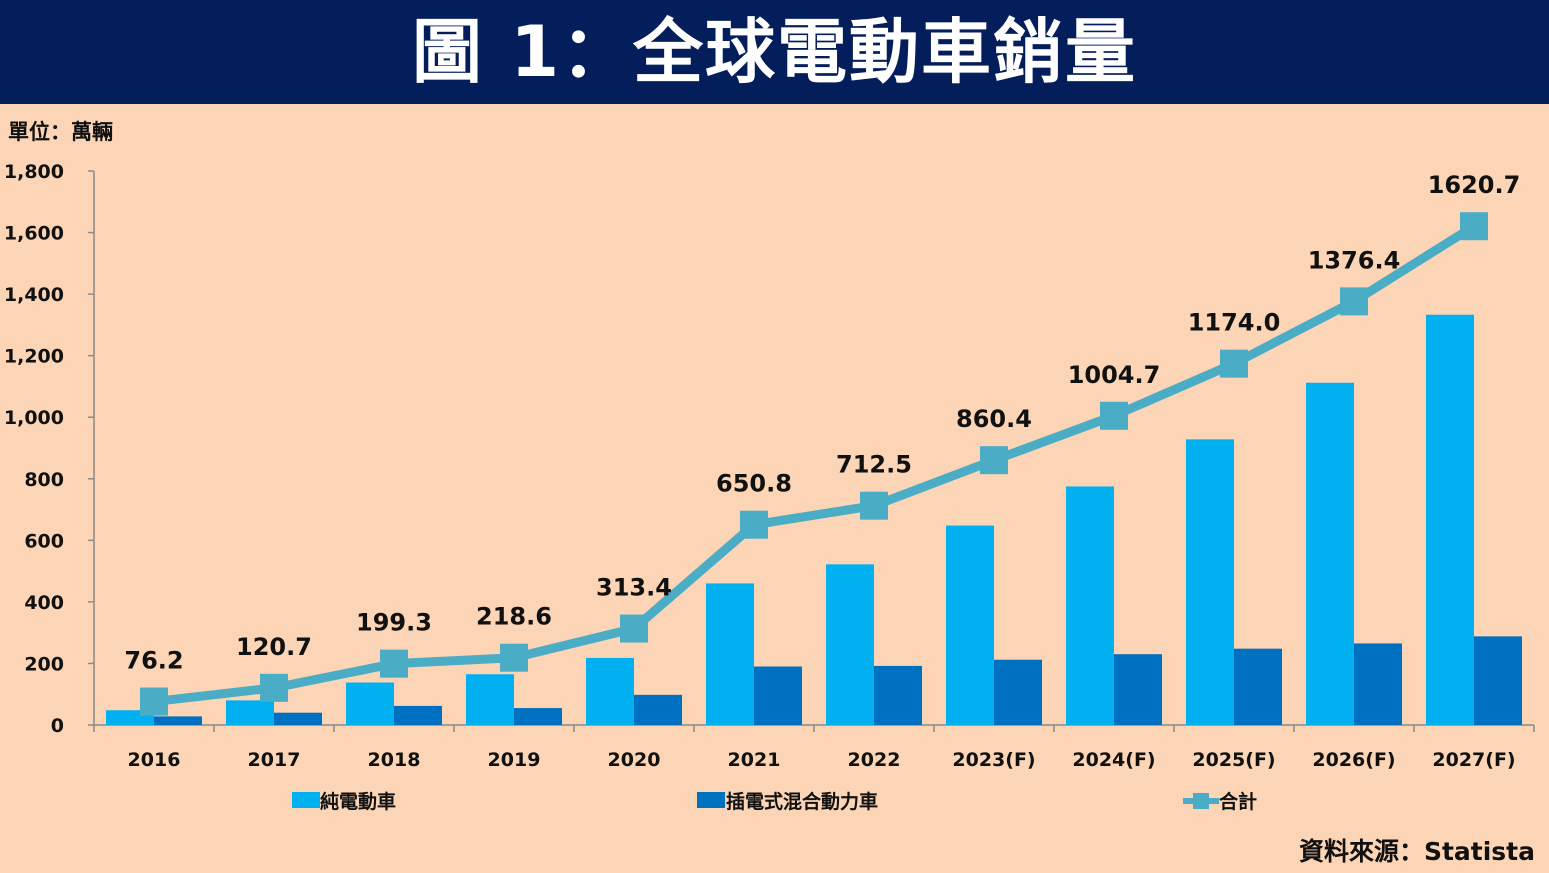  Describe the element at coordinates (274, 760) in the screenshot. I see `x-tick-label: 2017` at that location.